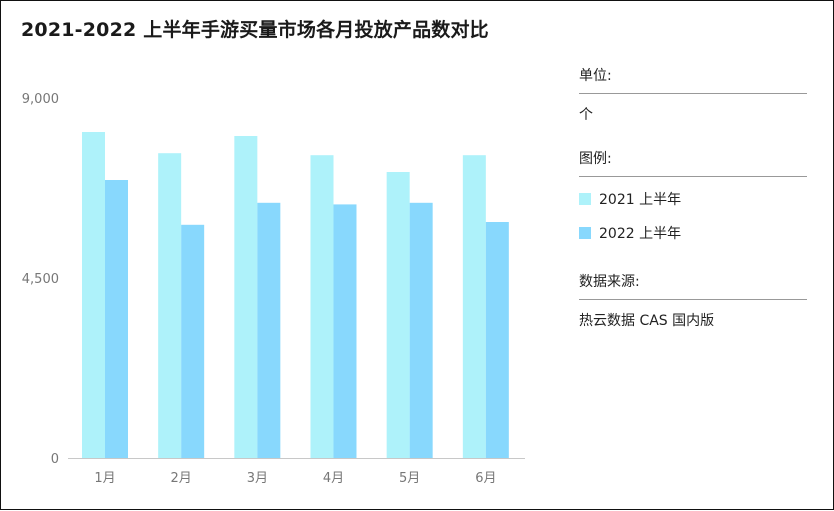 The width and height of the screenshot is (834, 511). What do you see at coordinates (409, 478) in the screenshot?
I see `x-tick-label: 5月` at bounding box center [409, 478].